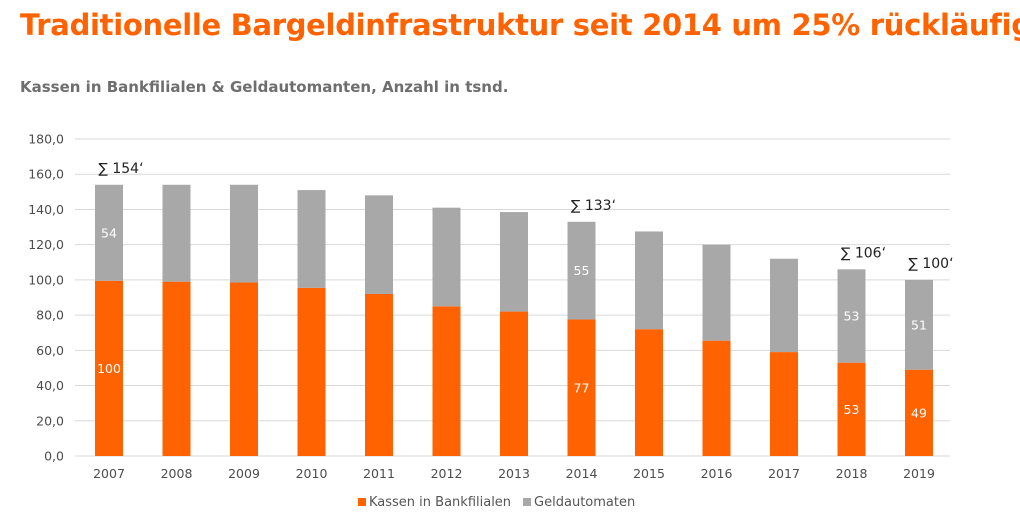 This screenshot has width=1020, height=524. What do you see at coordinates (46, 209) in the screenshot?
I see `y-tick-label: 140,0` at bounding box center [46, 209].